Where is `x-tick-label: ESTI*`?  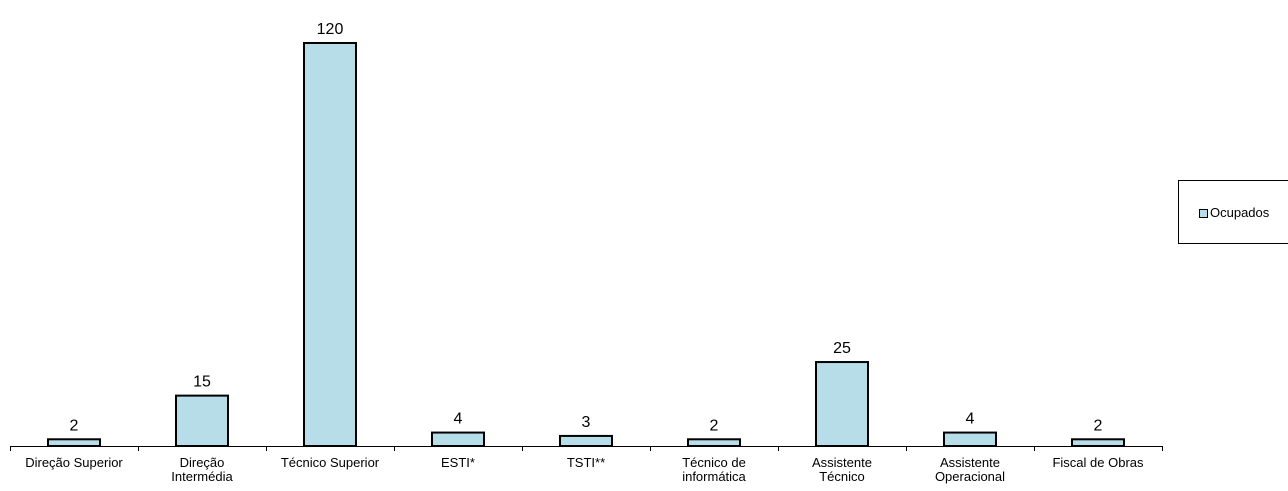 x-tick-label: ESTI* is located at coordinates (458, 462).